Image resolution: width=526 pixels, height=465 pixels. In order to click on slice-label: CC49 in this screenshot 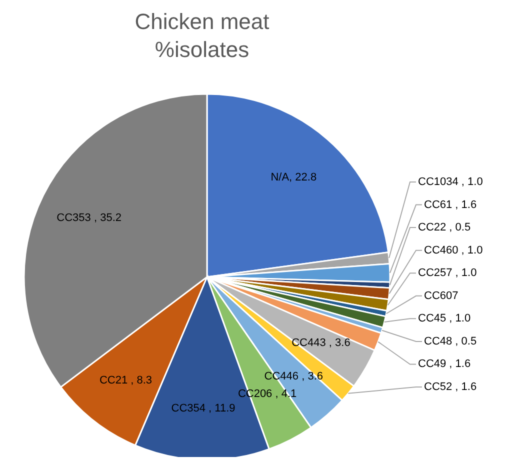, I will do `click(432, 364)`.